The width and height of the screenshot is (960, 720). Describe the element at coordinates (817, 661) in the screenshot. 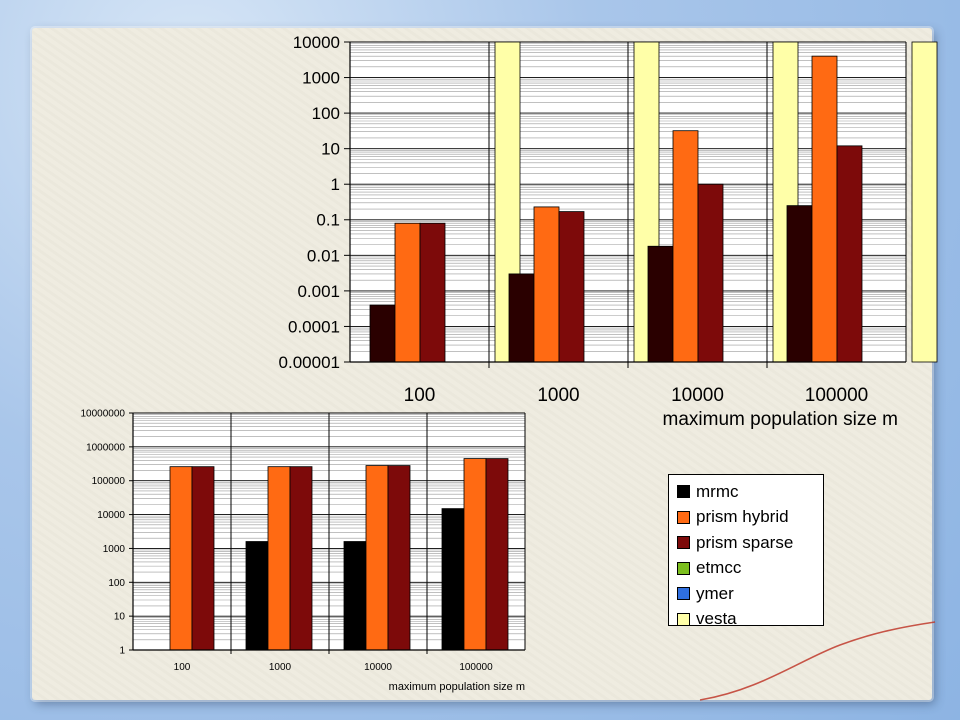

I see `red-thread-decoration` at that location.